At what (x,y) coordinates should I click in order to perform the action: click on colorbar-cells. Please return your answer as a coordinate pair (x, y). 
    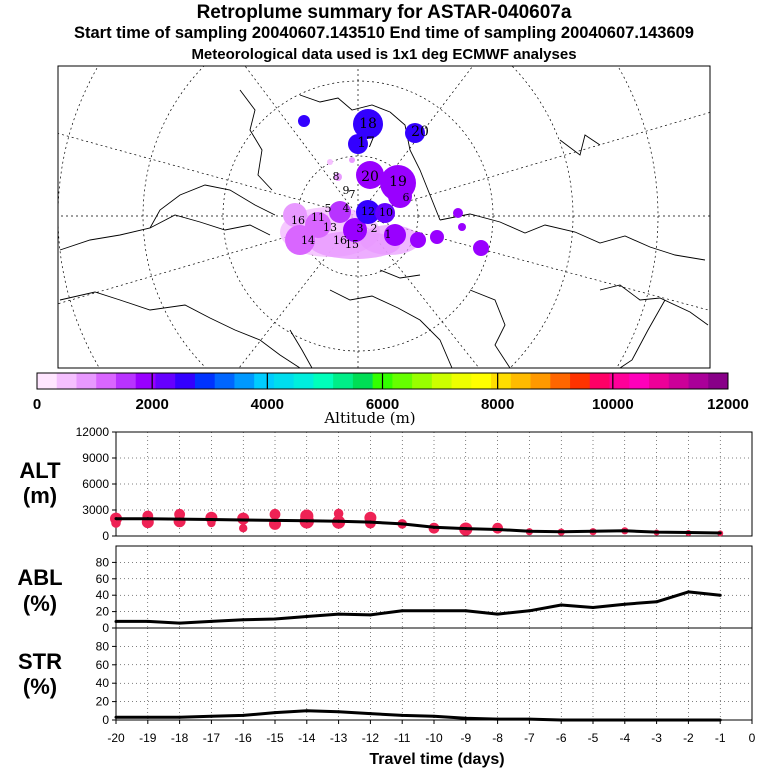
    Looking at the image, I should click on (383, 381).